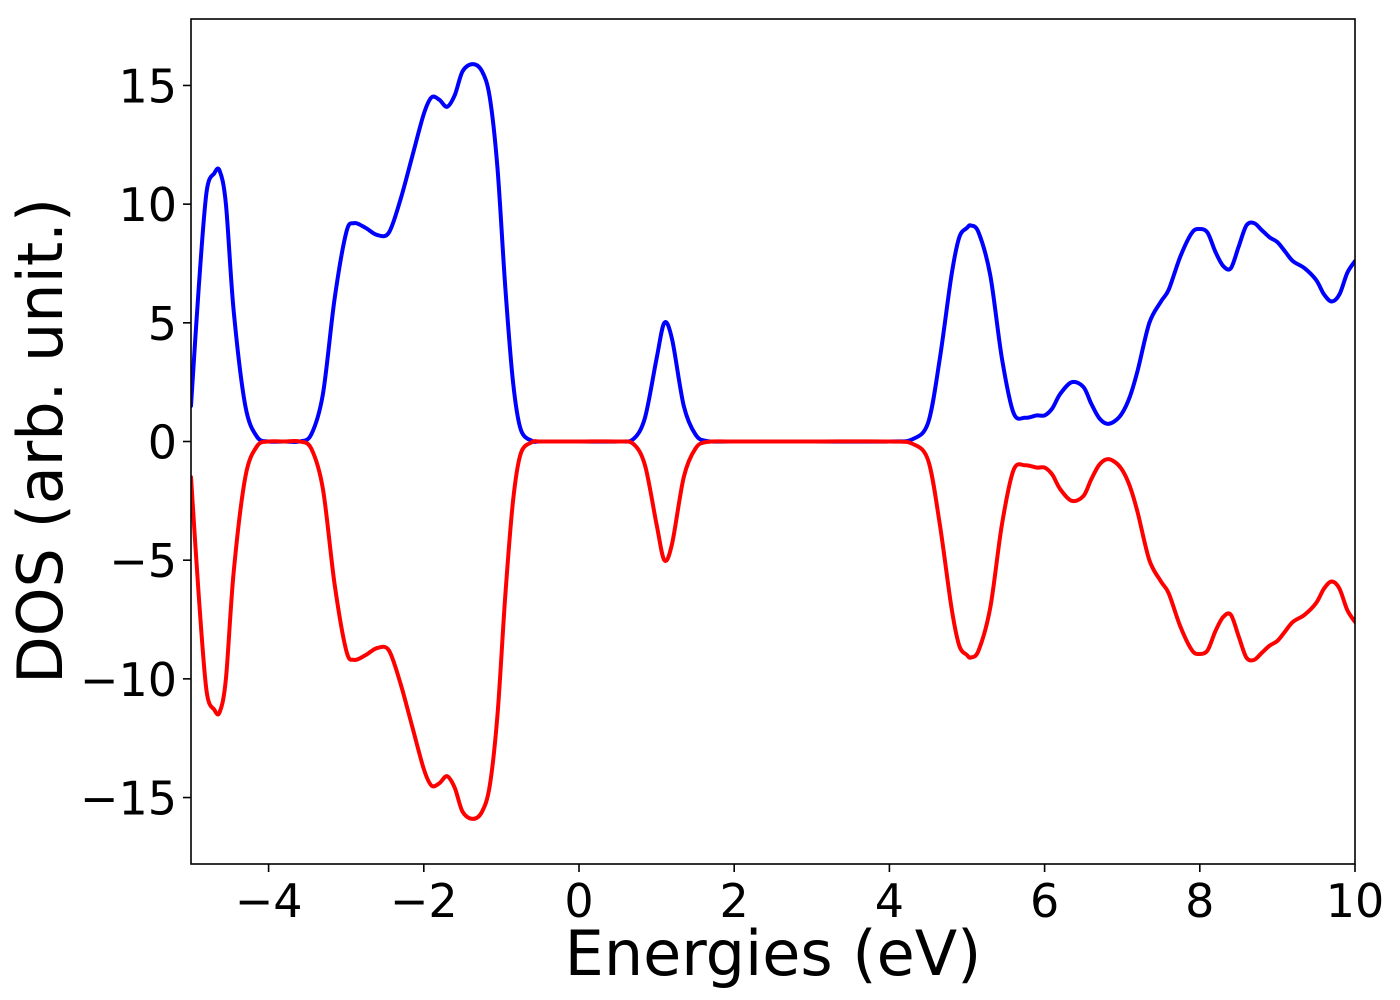 Image resolution: width=1400 pixels, height=1000 pixels. Describe the element at coordinates (424, 901) in the screenshot. I see `x-tick-label: −2` at that location.